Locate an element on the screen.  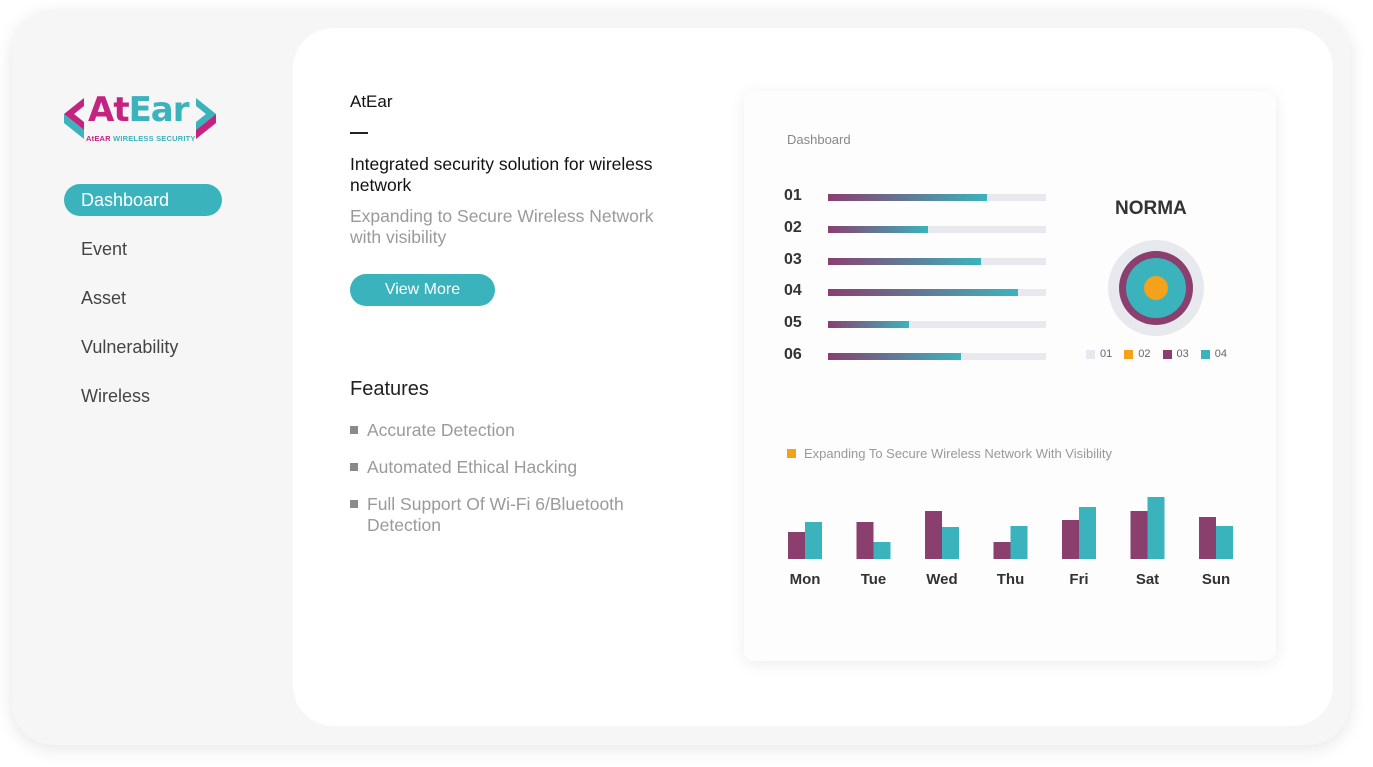
hbar-row-03: 03 is located at coordinates (919, 261).